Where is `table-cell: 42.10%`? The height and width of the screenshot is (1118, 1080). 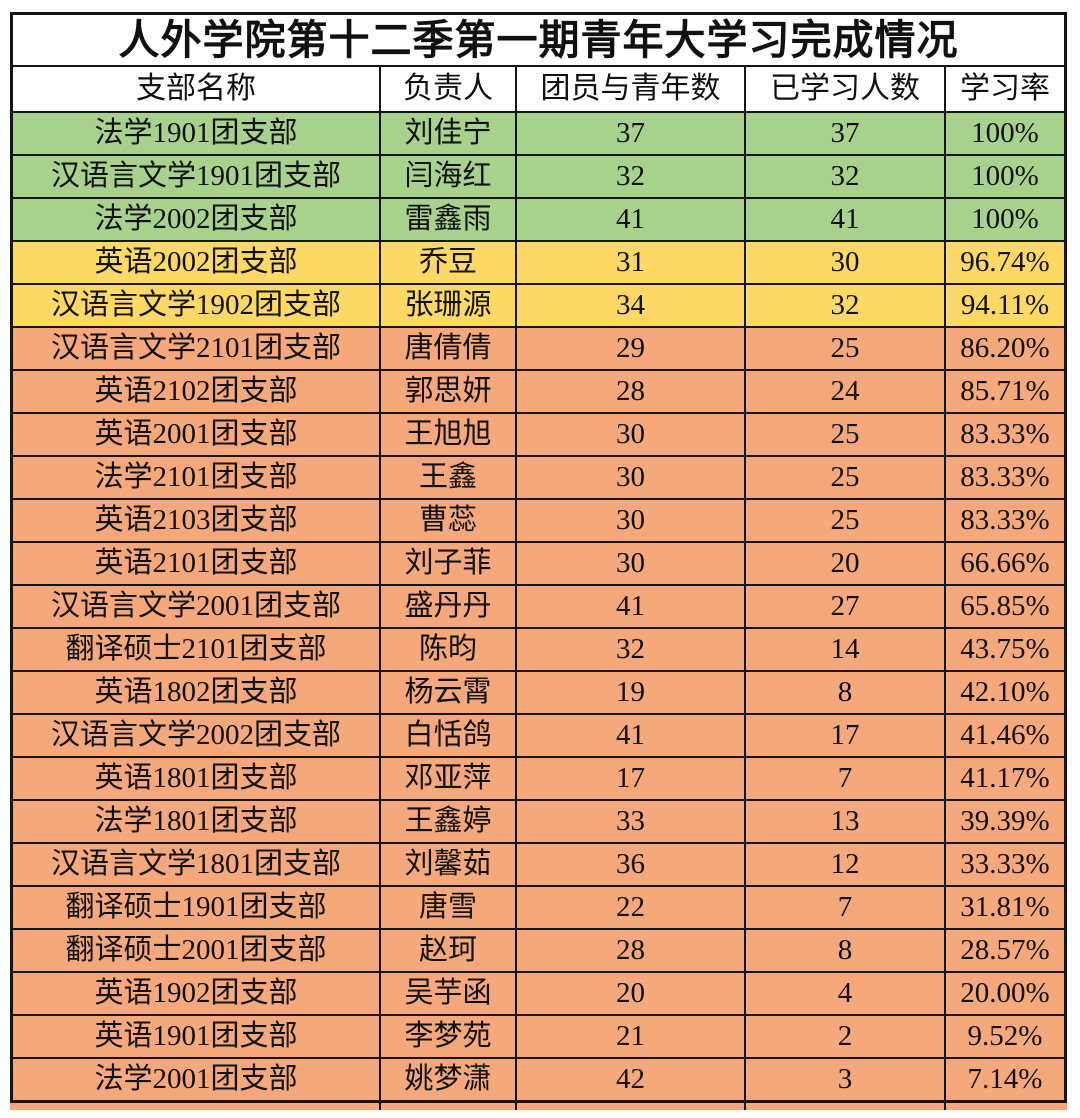
table-cell: 42.10% is located at coordinates (1004, 692).